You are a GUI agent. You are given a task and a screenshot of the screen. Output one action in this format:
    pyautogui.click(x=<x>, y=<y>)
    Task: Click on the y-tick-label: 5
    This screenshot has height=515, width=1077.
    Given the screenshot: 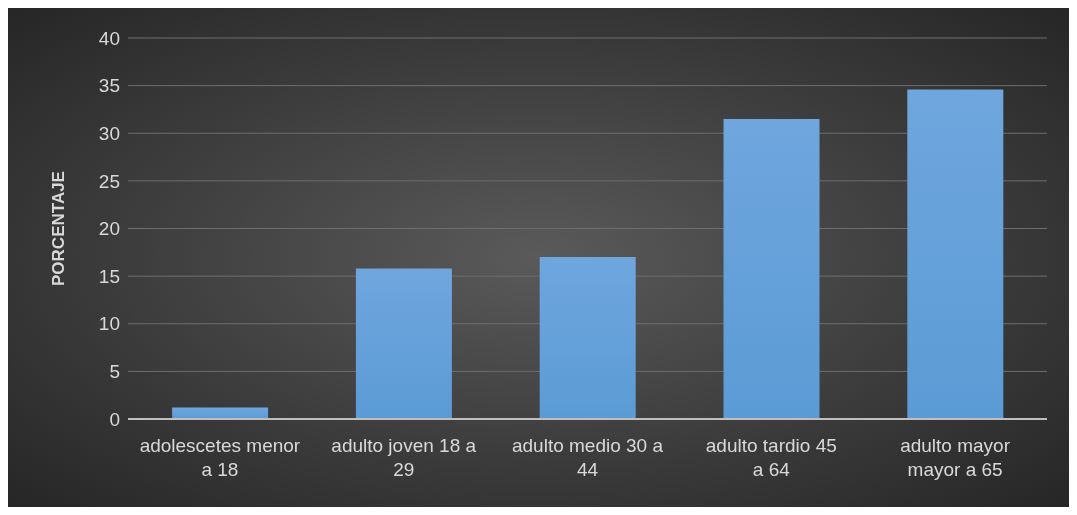 What is the action you would take?
    pyautogui.click(x=114, y=372)
    